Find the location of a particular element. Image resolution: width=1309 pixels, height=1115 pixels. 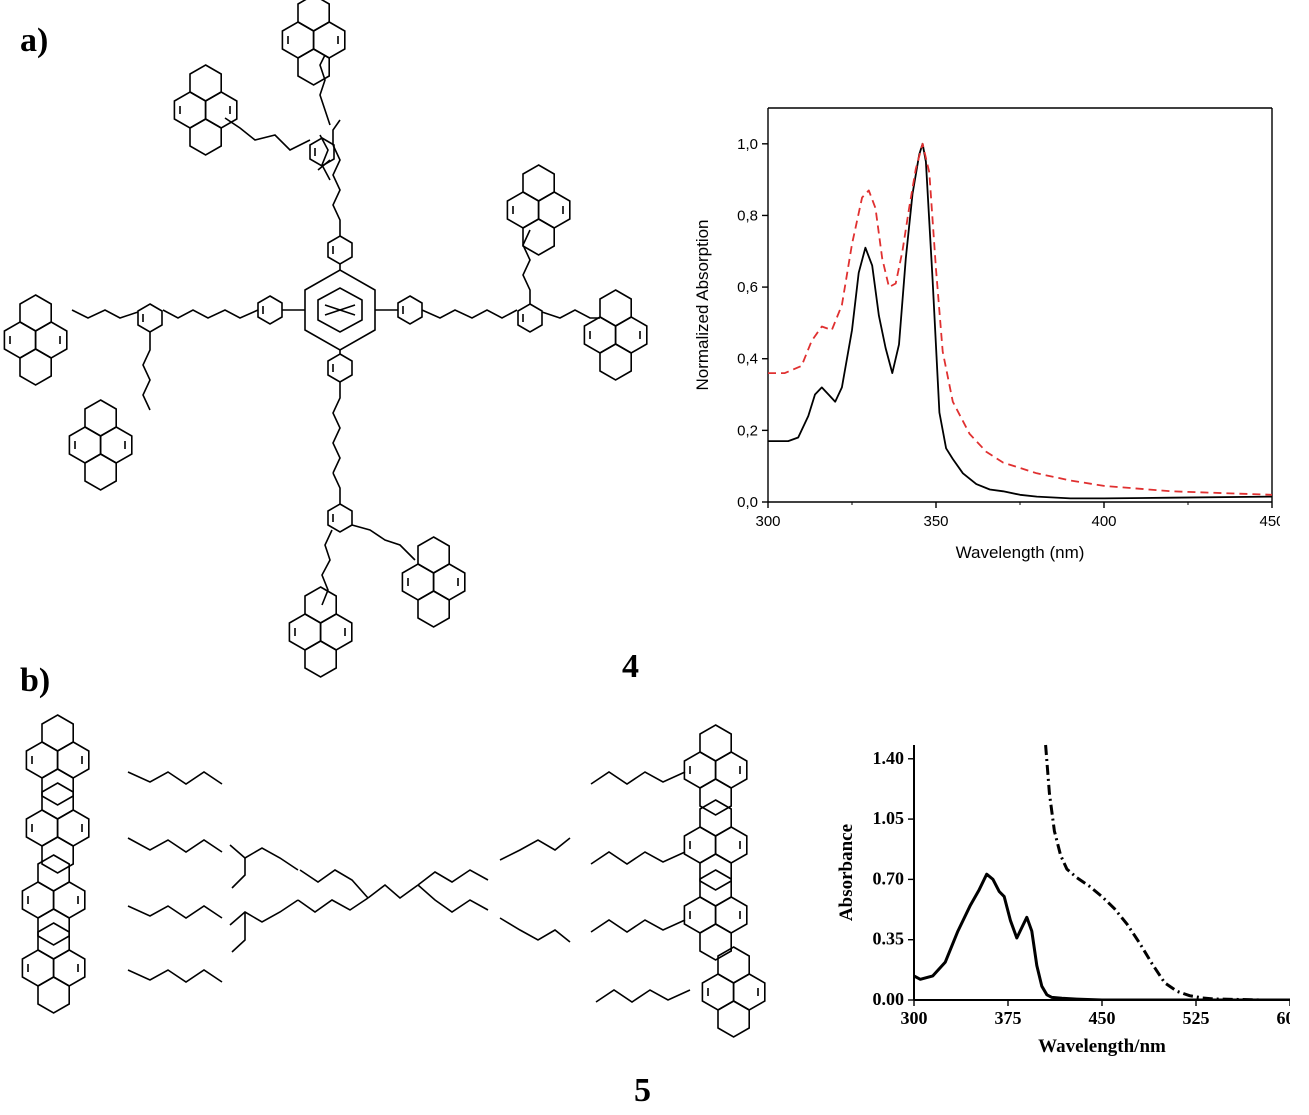

y-tick-label: 0.00 is located at coordinates (889, 999).